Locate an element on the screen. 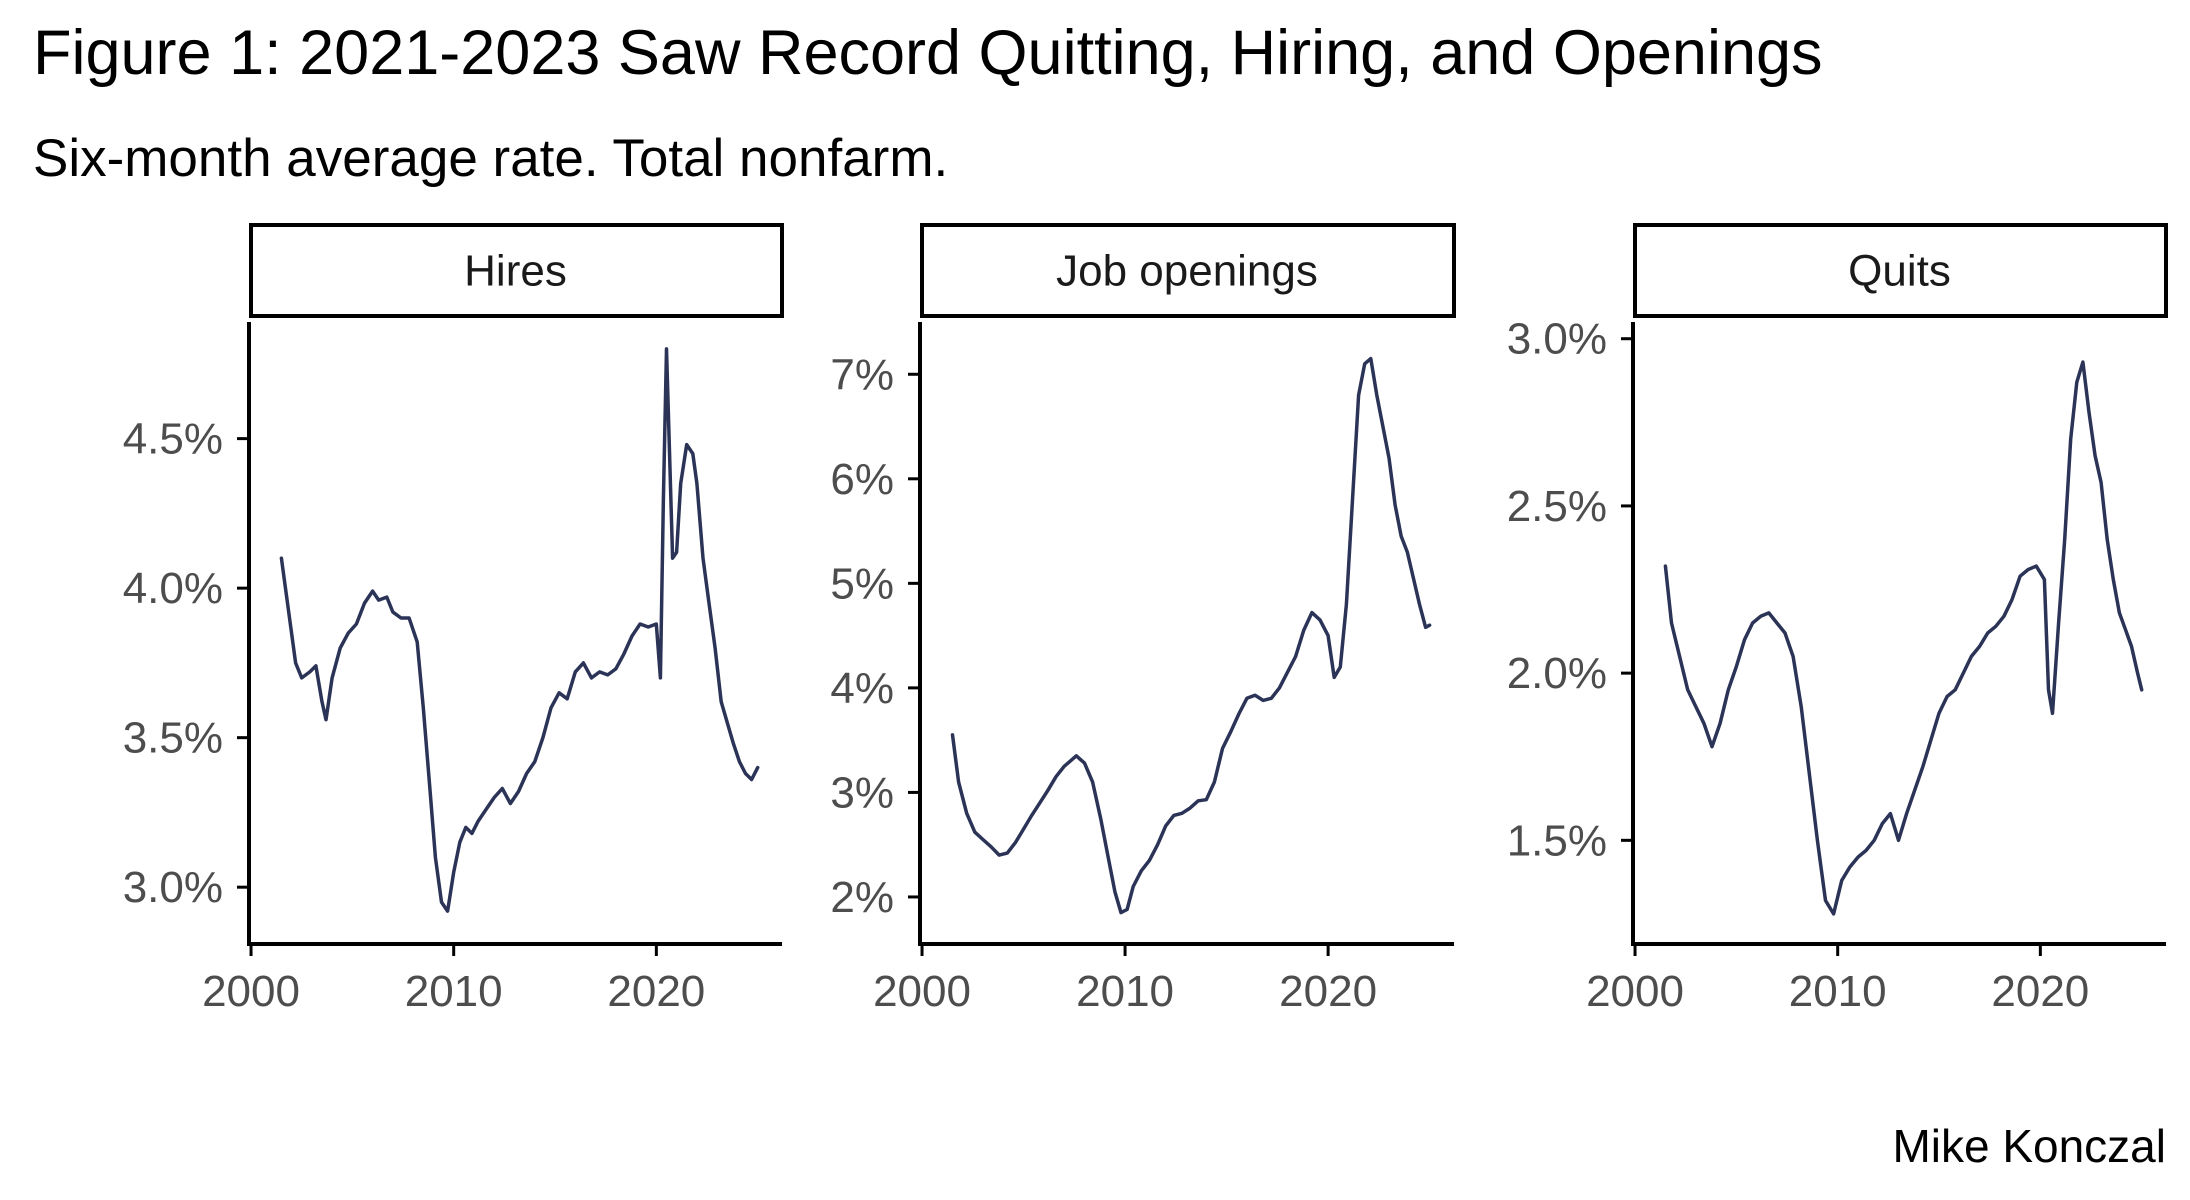 The image size is (2190, 1200). facet-label: Job openings is located at coordinates (1187, 271).